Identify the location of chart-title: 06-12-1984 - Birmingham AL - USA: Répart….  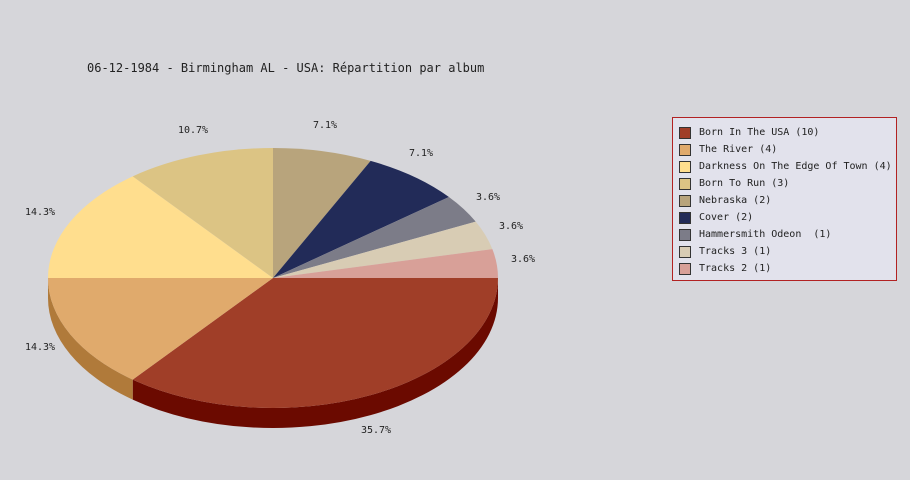
(286, 68).